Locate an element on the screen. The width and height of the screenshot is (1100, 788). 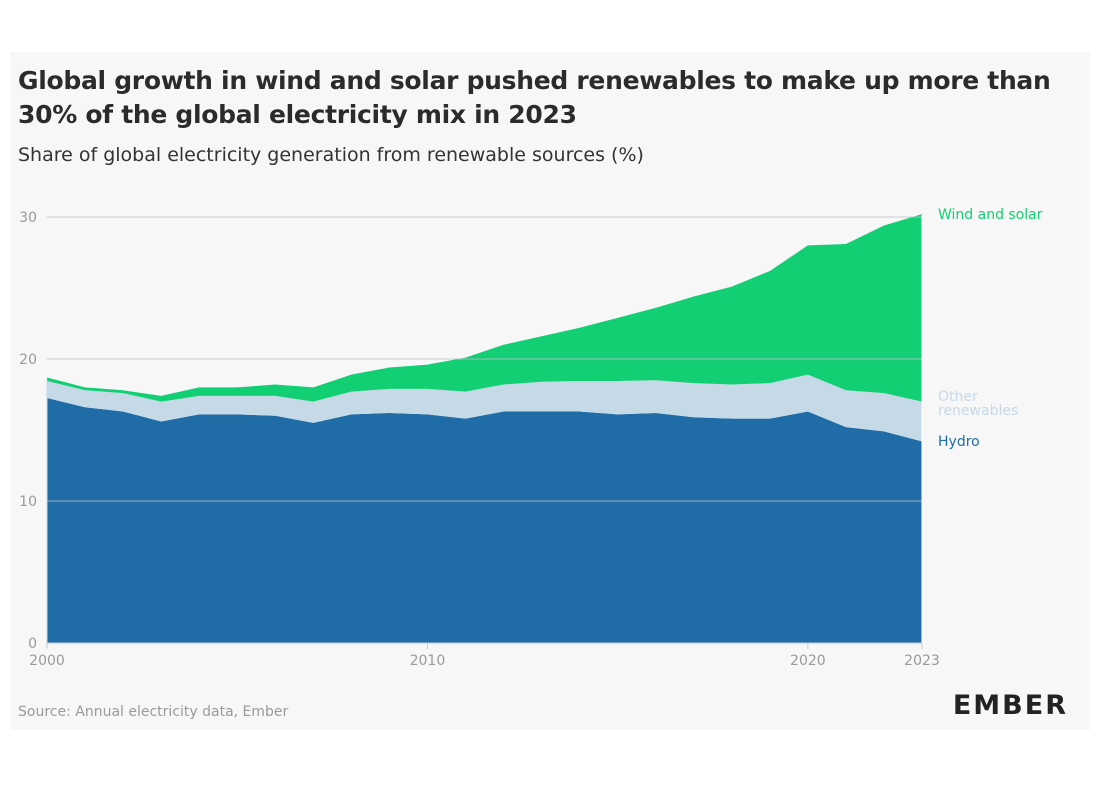
source-note: Source: Annual electricity data, Ember is located at coordinates (153, 712).